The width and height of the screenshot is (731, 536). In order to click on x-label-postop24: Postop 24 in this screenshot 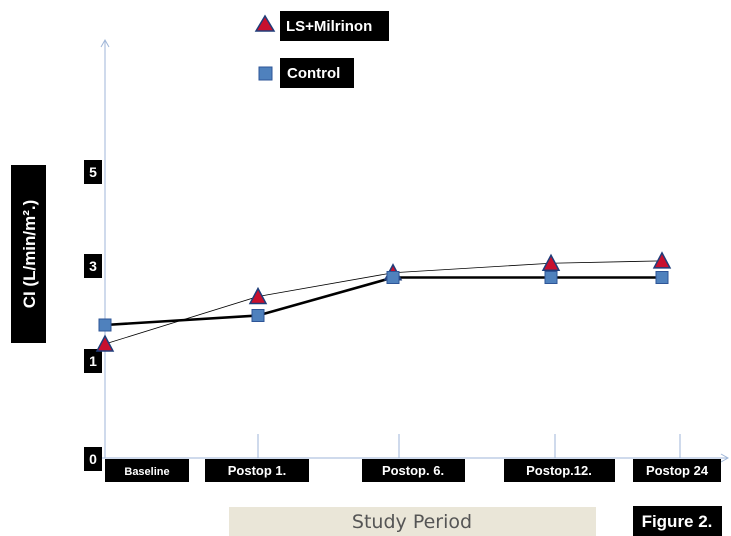, I will do `click(677, 470)`.